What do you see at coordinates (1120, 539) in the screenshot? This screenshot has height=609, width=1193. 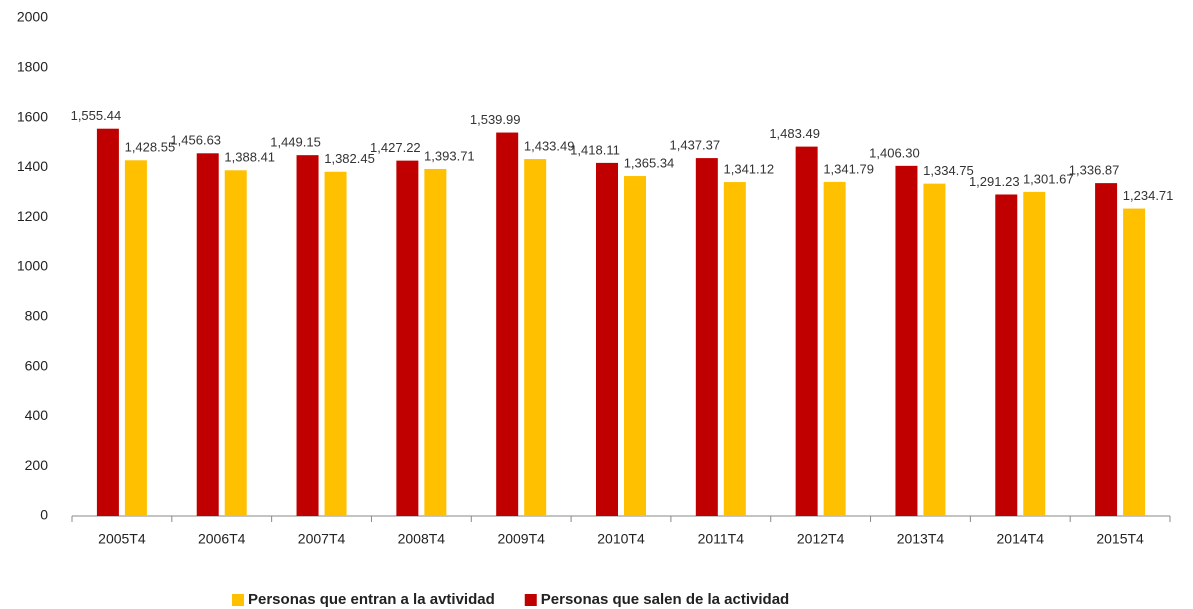 I see `x-tick-label: 2015T4` at bounding box center [1120, 539].